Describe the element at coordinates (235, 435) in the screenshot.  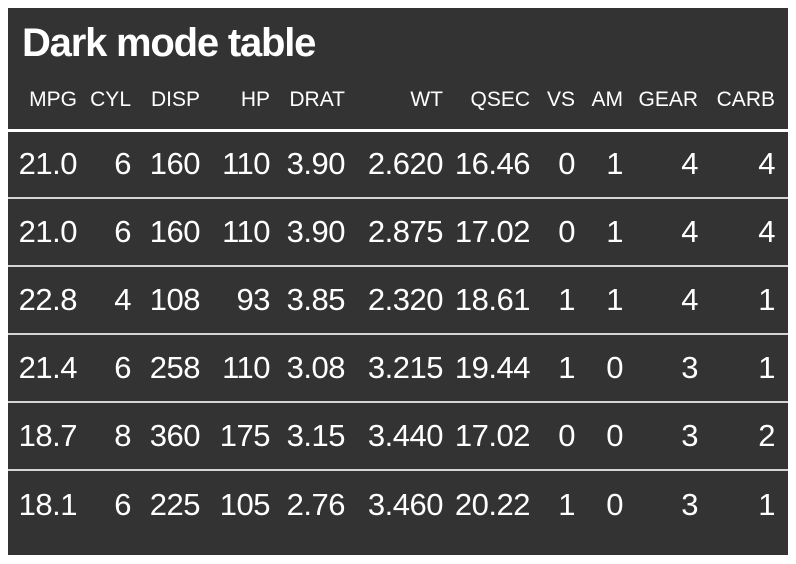
I see `cell-hp: 175` at that location.